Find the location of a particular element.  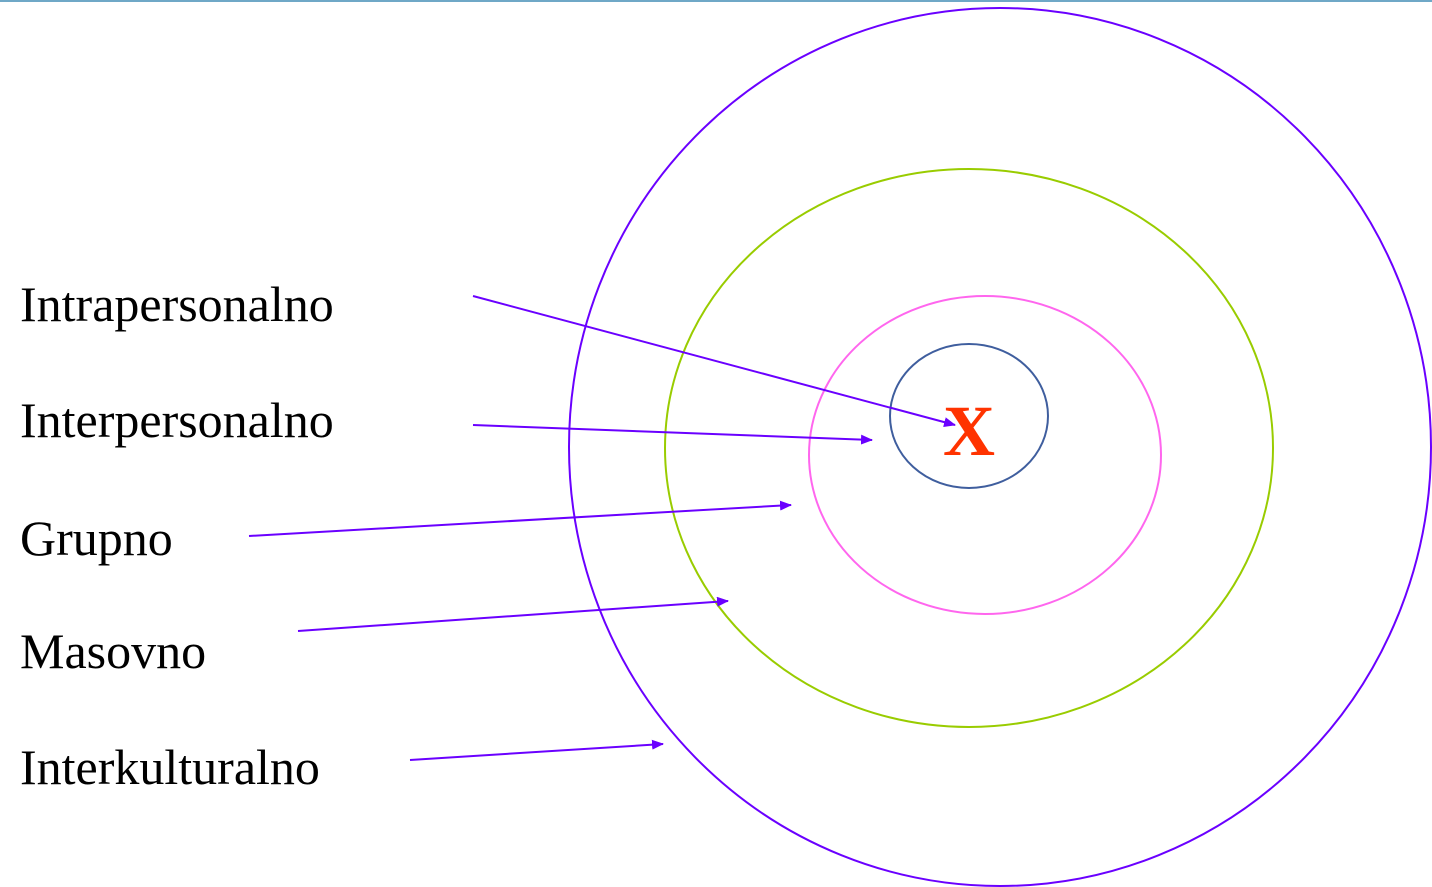

label-intrapersonalno: Intrapersonalno is located at coordinates (177, 304).